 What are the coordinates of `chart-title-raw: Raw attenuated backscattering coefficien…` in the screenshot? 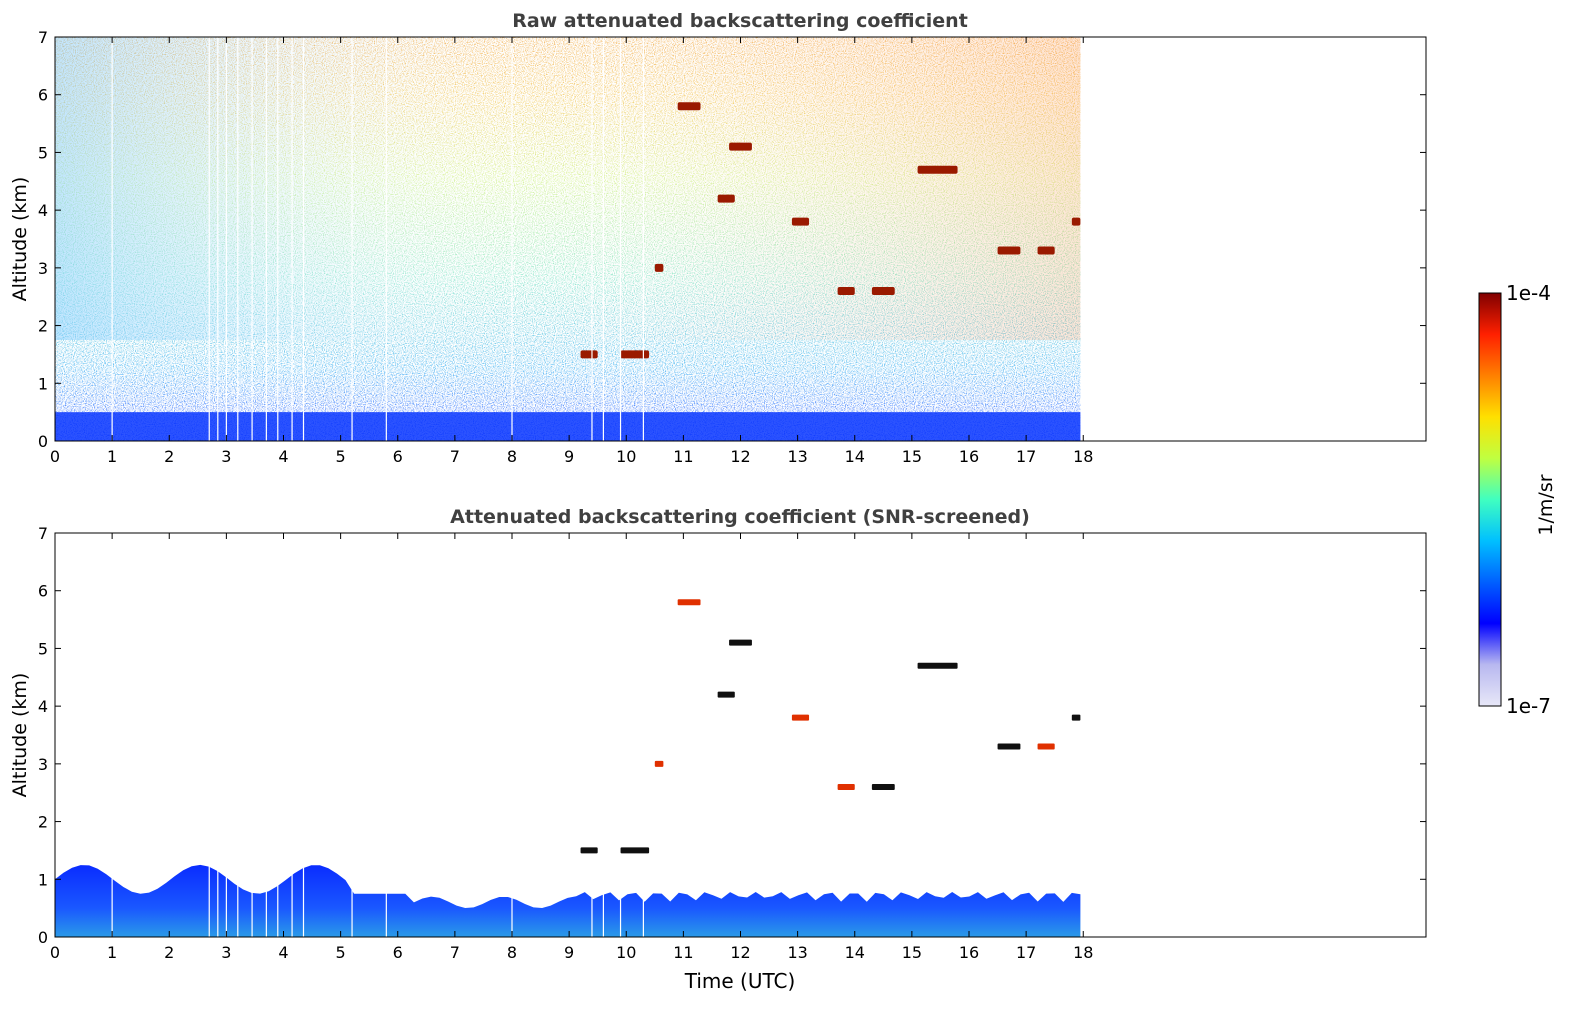 It's located at (740, 21).